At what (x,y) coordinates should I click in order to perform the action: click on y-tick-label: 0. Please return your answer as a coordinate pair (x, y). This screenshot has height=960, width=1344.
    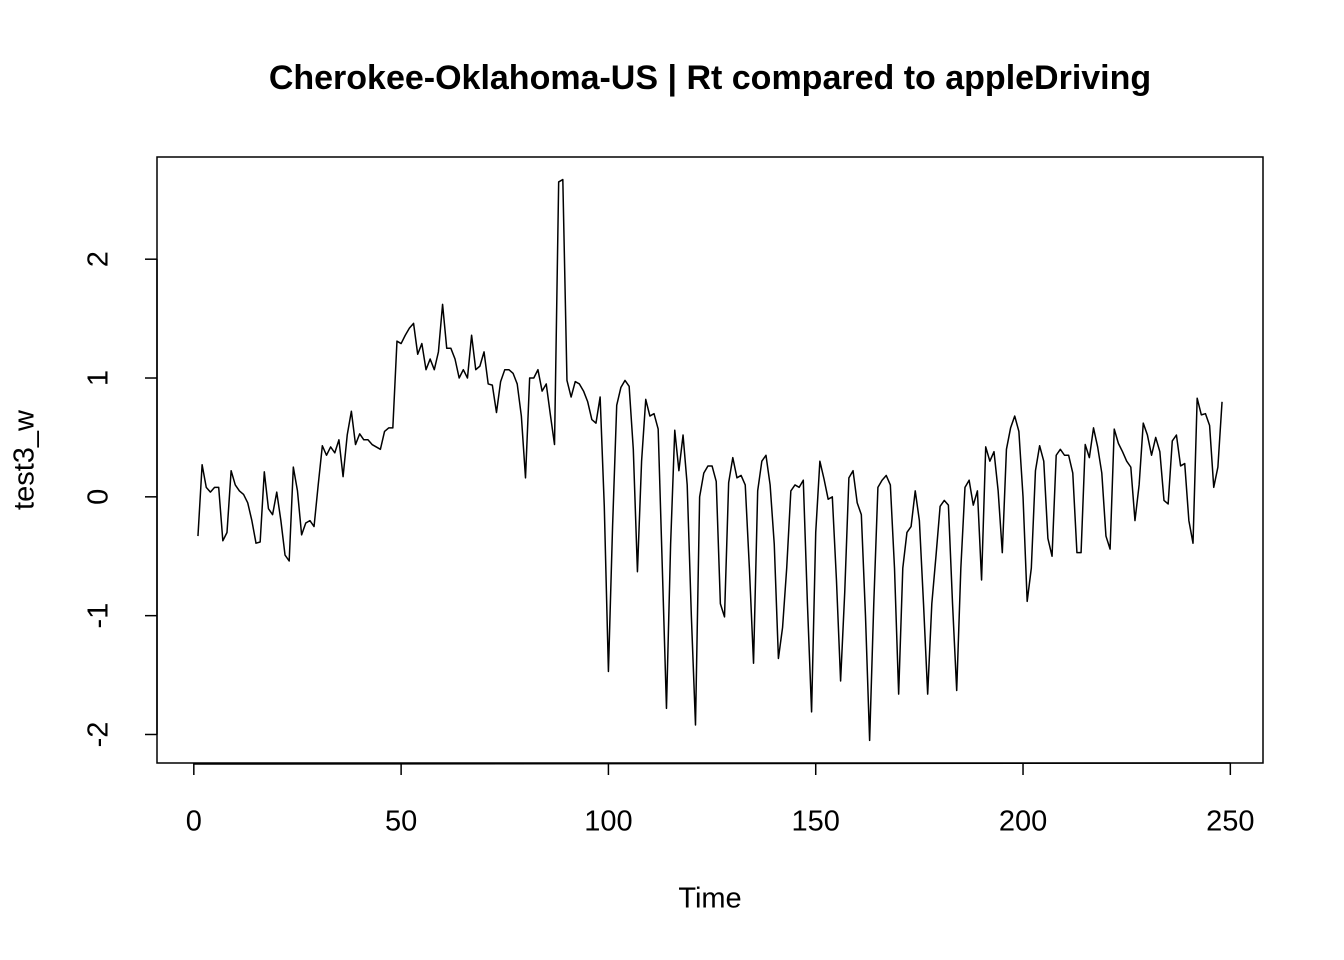
    Looking at the image, I should click on (99, 497).